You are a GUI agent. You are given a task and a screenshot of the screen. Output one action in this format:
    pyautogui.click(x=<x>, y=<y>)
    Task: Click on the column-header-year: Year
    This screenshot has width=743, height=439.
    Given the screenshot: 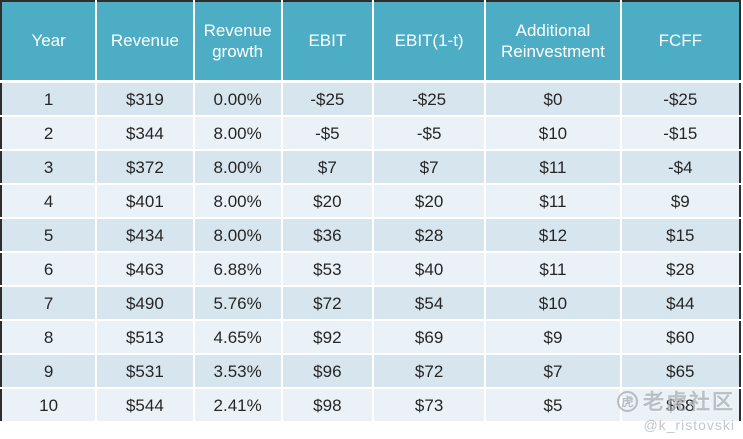 What is the action you would take?
    pyautogui.click(x=49, y=42)
    